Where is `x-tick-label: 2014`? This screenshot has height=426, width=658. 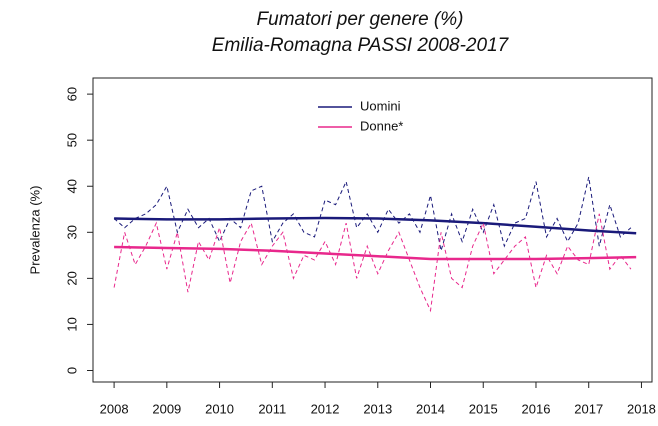 x-tick-label: 2014 is located at coordinates (430, 408).